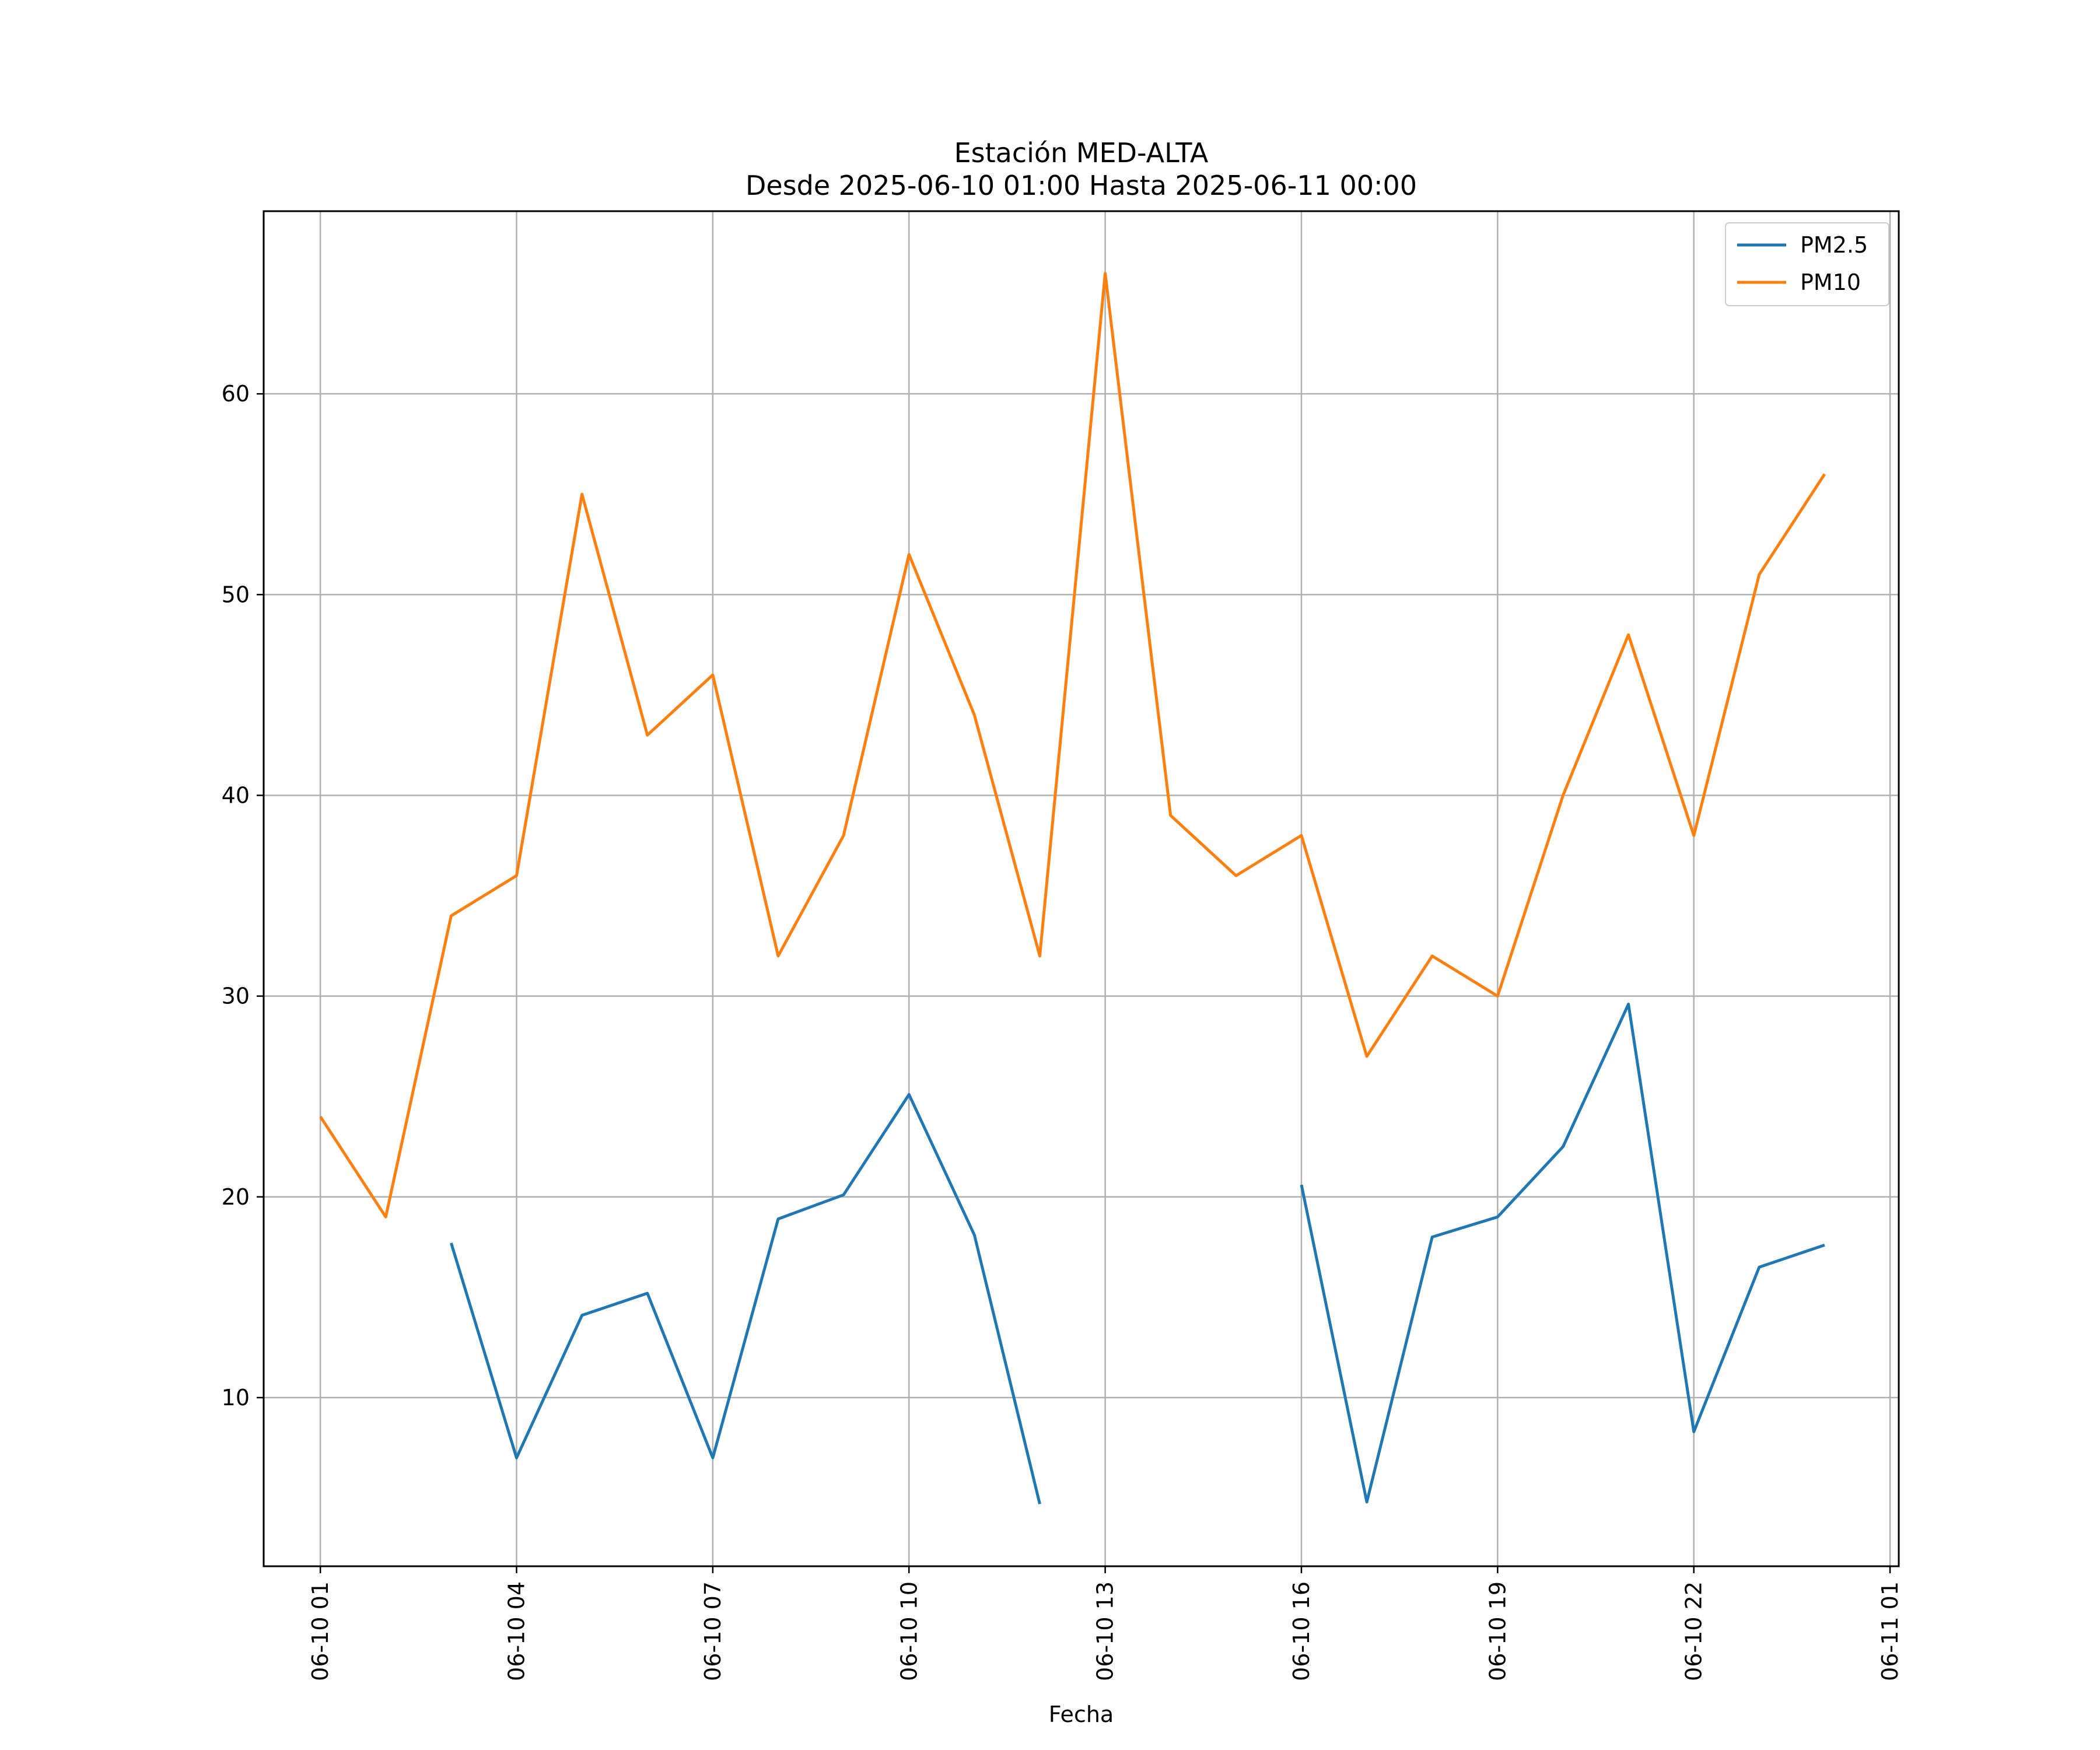 The width and height of the screenshot is (2100, 1750). Describe the element at coordinates (1081, 1714) in the screenshot. I see `x-axis-label: Fecha` at that location.